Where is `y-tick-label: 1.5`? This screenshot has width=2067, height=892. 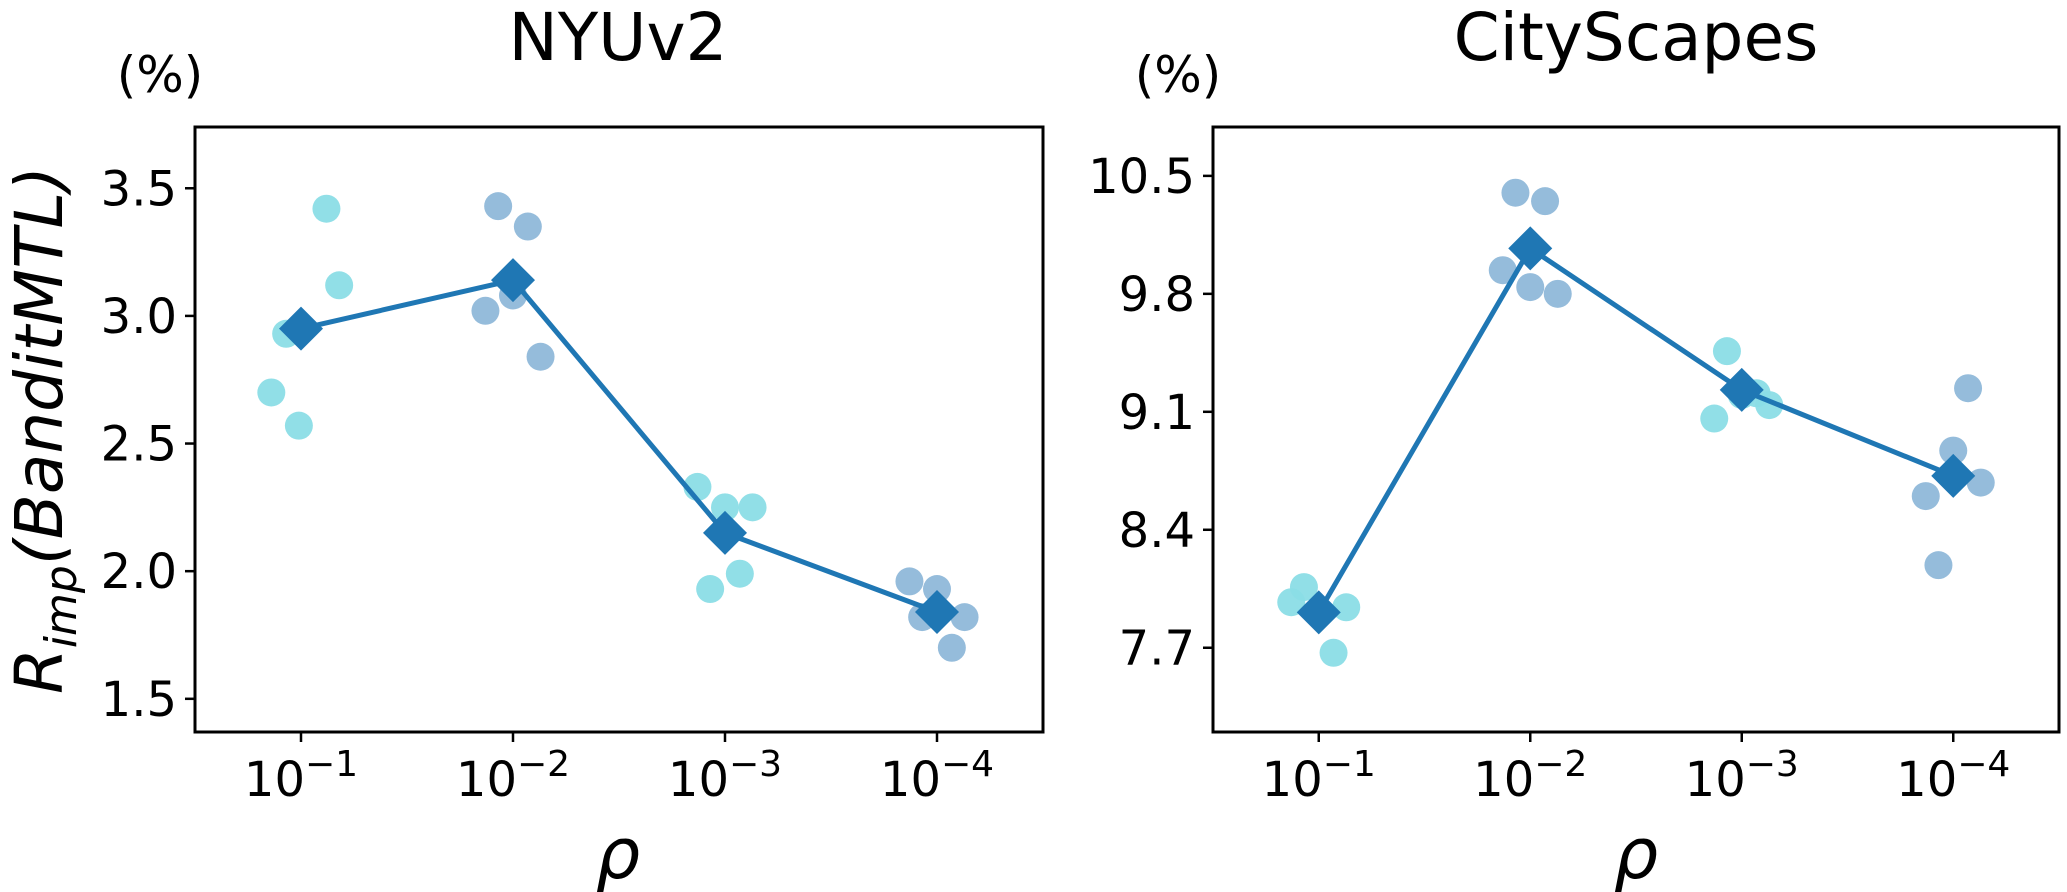
y-tick-label: 1.5 is located at coordinates (139, 700).